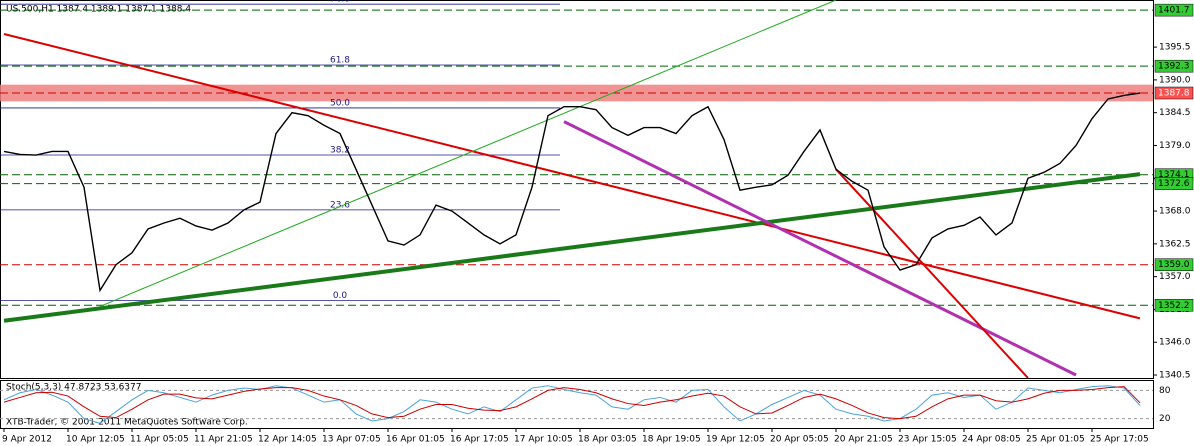  Describe the element at coordinates (863, 440) in the screenshot. I see `x-tick-label: 20 Apr 21:05` at that location.